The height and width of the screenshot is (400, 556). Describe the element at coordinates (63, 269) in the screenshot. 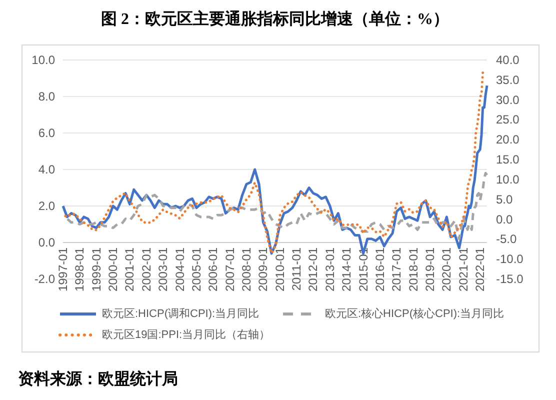

I see `x-tick-label: 1997-01` at that location.